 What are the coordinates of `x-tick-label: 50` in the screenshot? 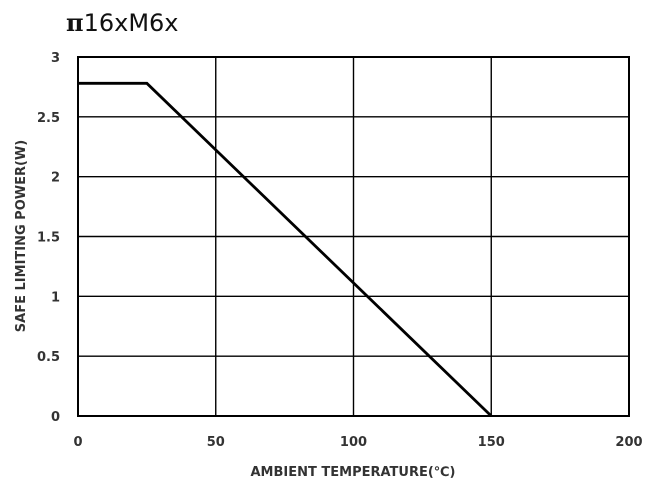 It's located at (216, 442).